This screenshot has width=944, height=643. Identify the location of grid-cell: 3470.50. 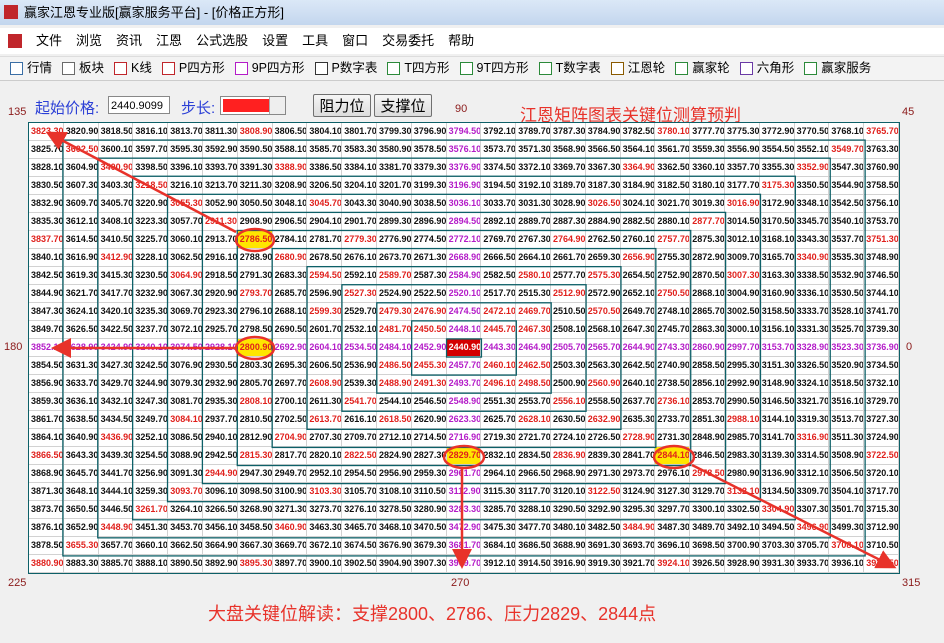
(429, 528).